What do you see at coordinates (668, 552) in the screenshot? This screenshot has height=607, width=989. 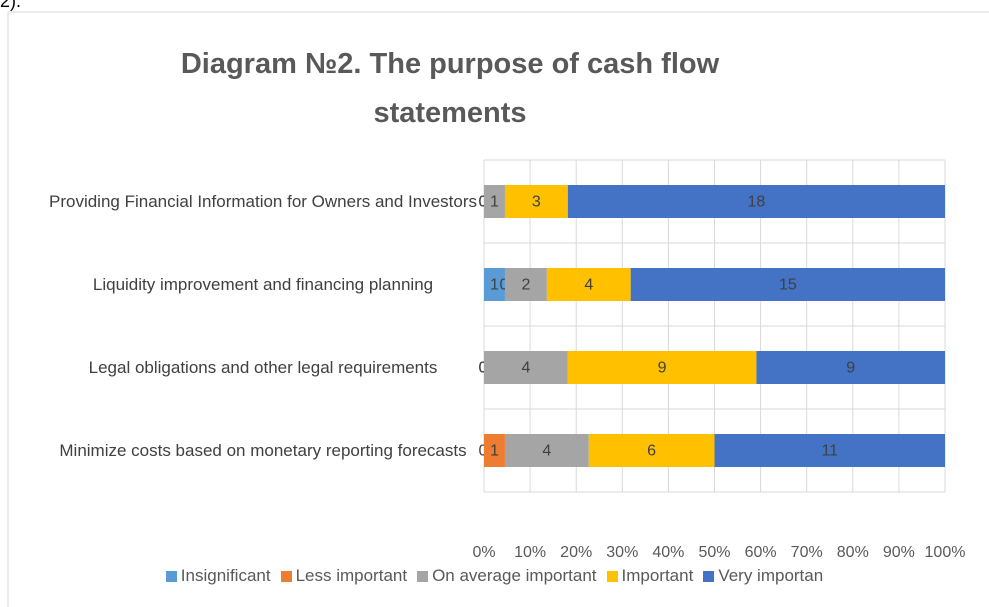 I see `x-tick-label: 40%` at bounding box center [668, 552].